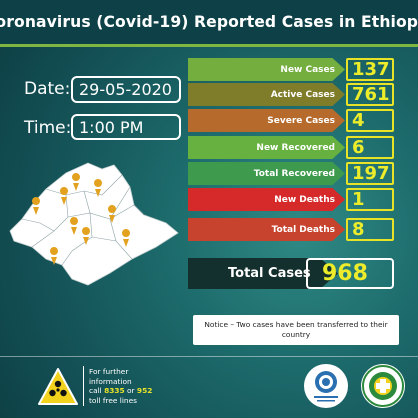 The width and height of the screenshot is (418, 418). What do you see at coordinates (126, 89) in the screenshot?
I see `date-value: 29-05-2020` at bounding box center [126, 89].